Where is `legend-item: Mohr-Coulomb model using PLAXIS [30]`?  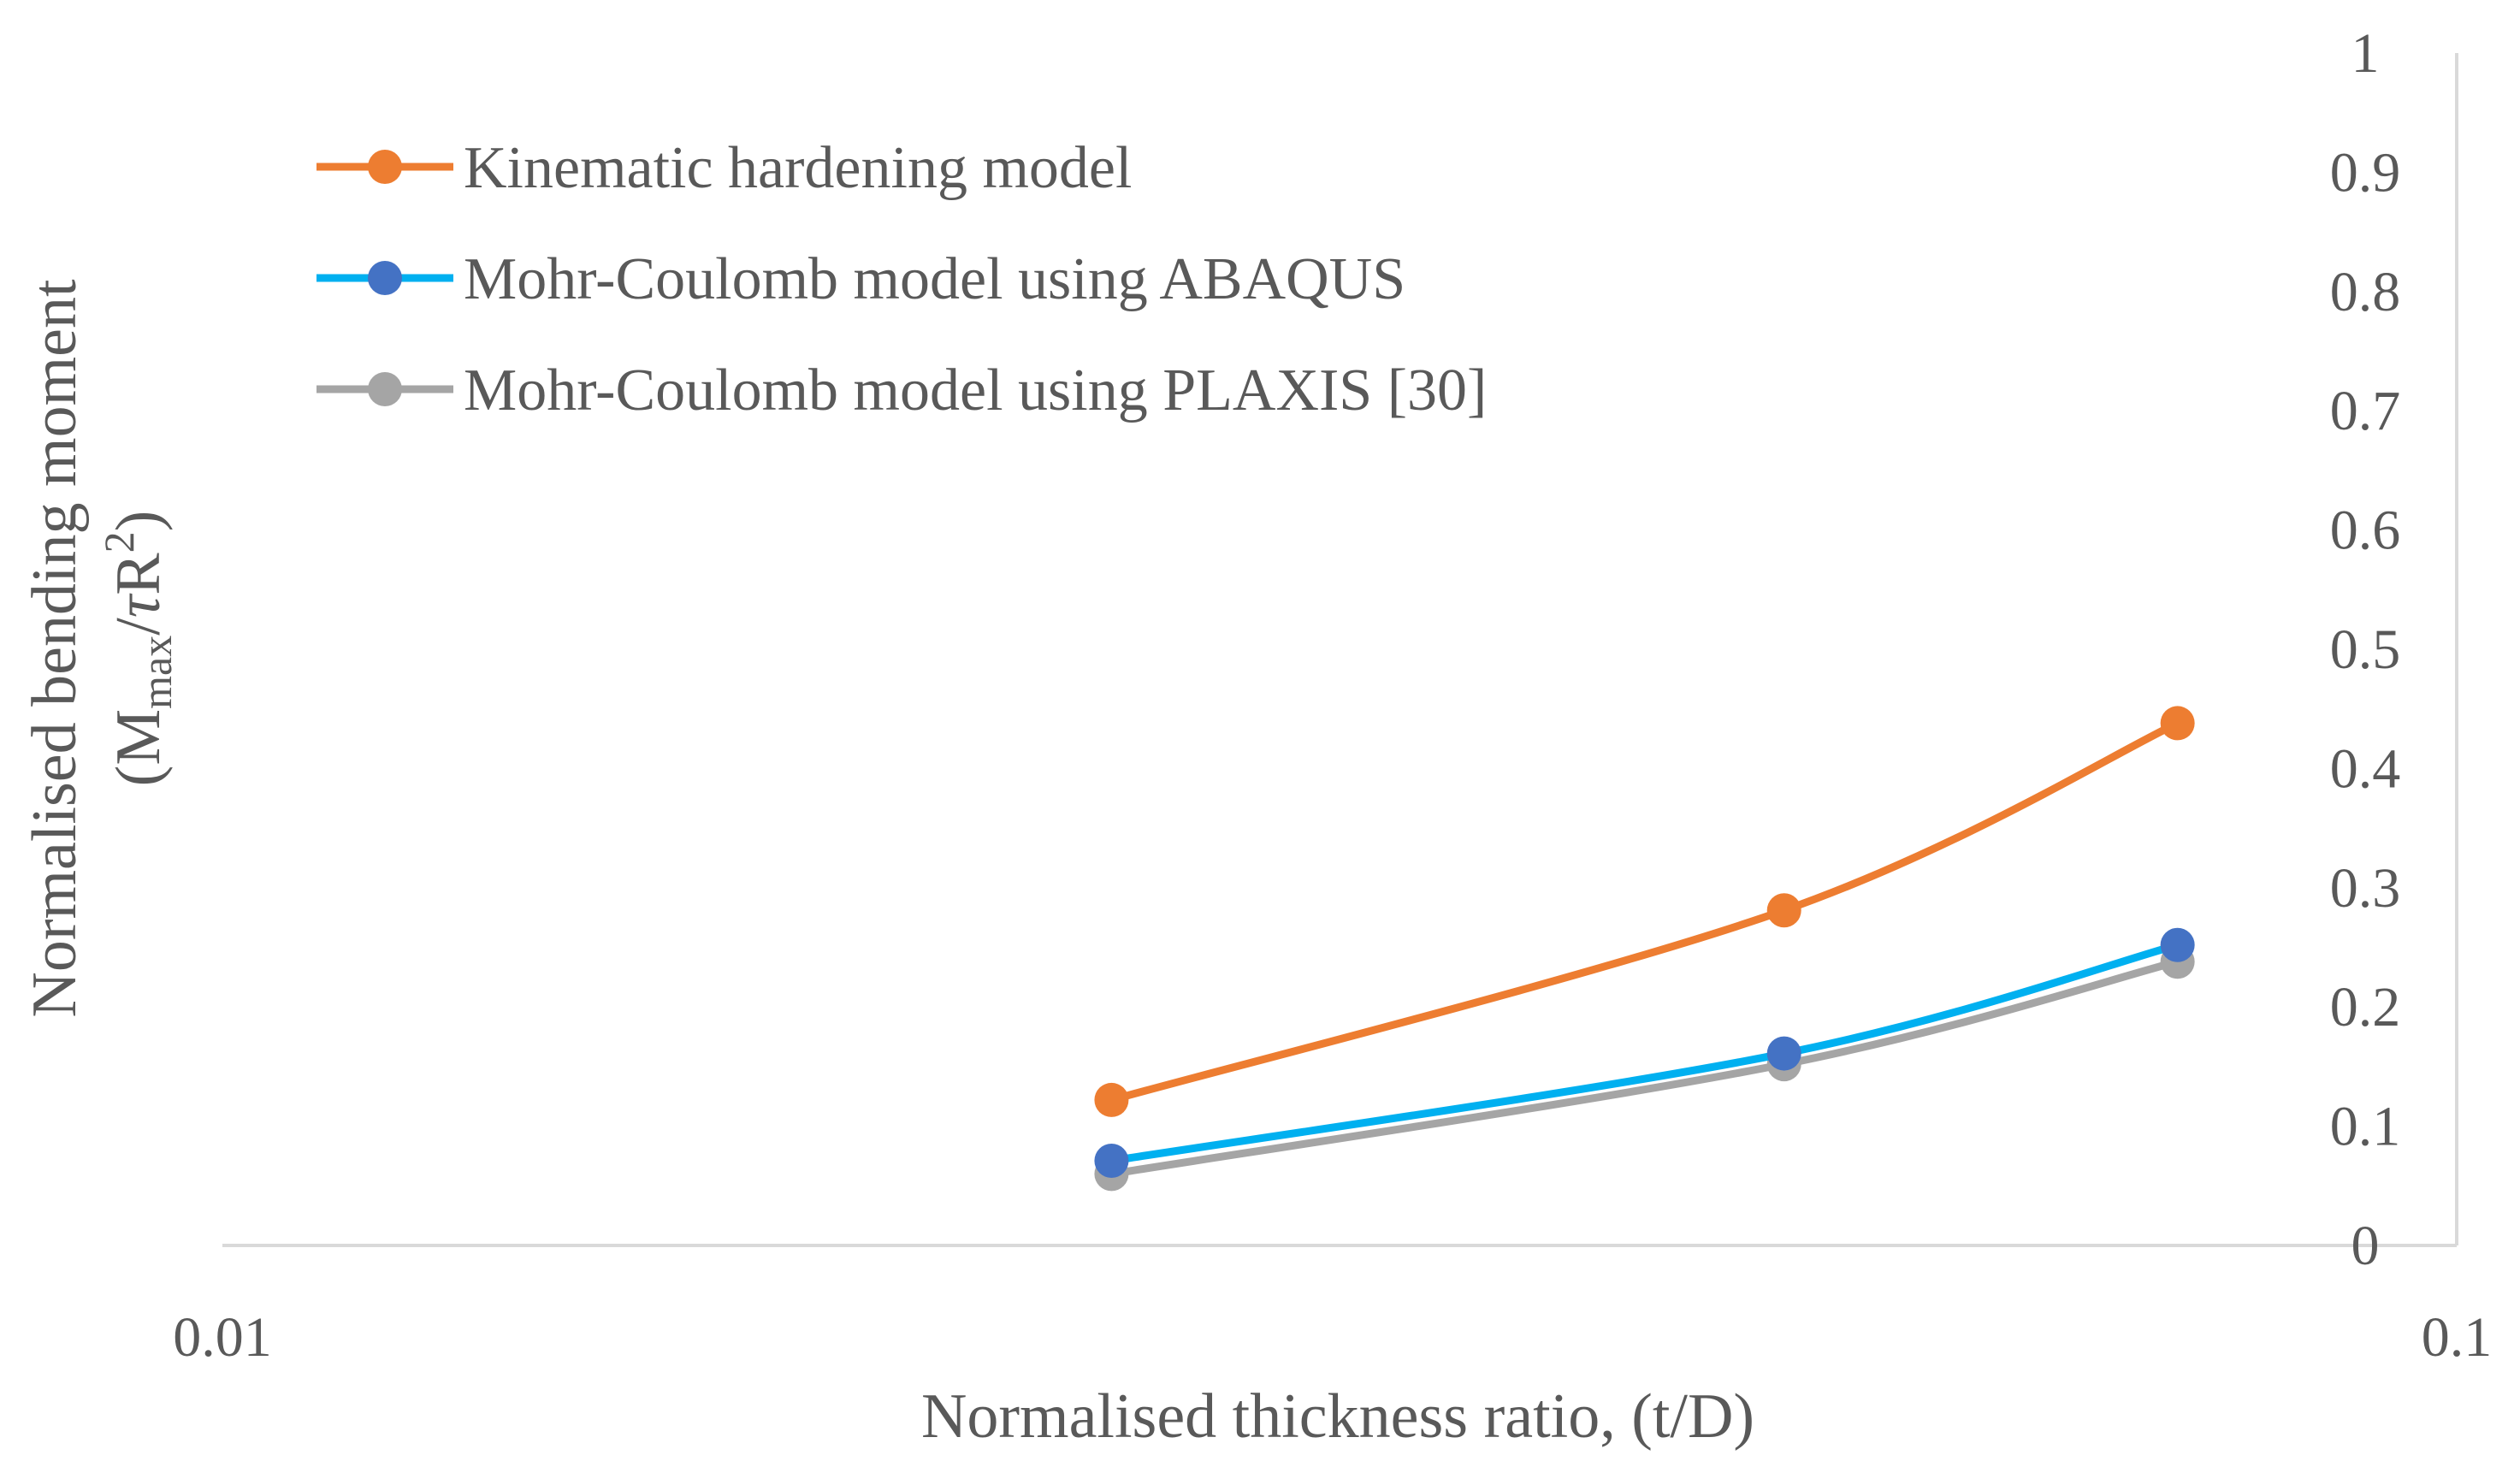
legend-item: Mohr-Coulomb model using PLAXIS [30] is located at coordinates (902, 390).